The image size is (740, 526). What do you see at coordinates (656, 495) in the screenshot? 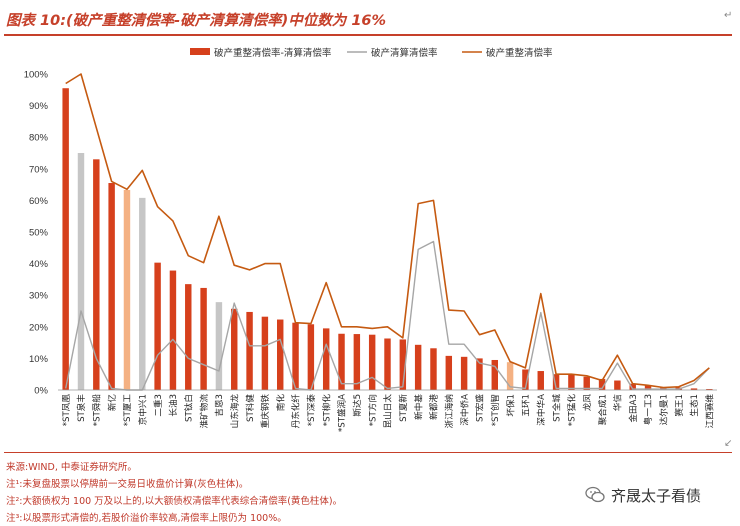
I see `watermark-text: 齐晟太子看债` at bounding box center [656, 495].